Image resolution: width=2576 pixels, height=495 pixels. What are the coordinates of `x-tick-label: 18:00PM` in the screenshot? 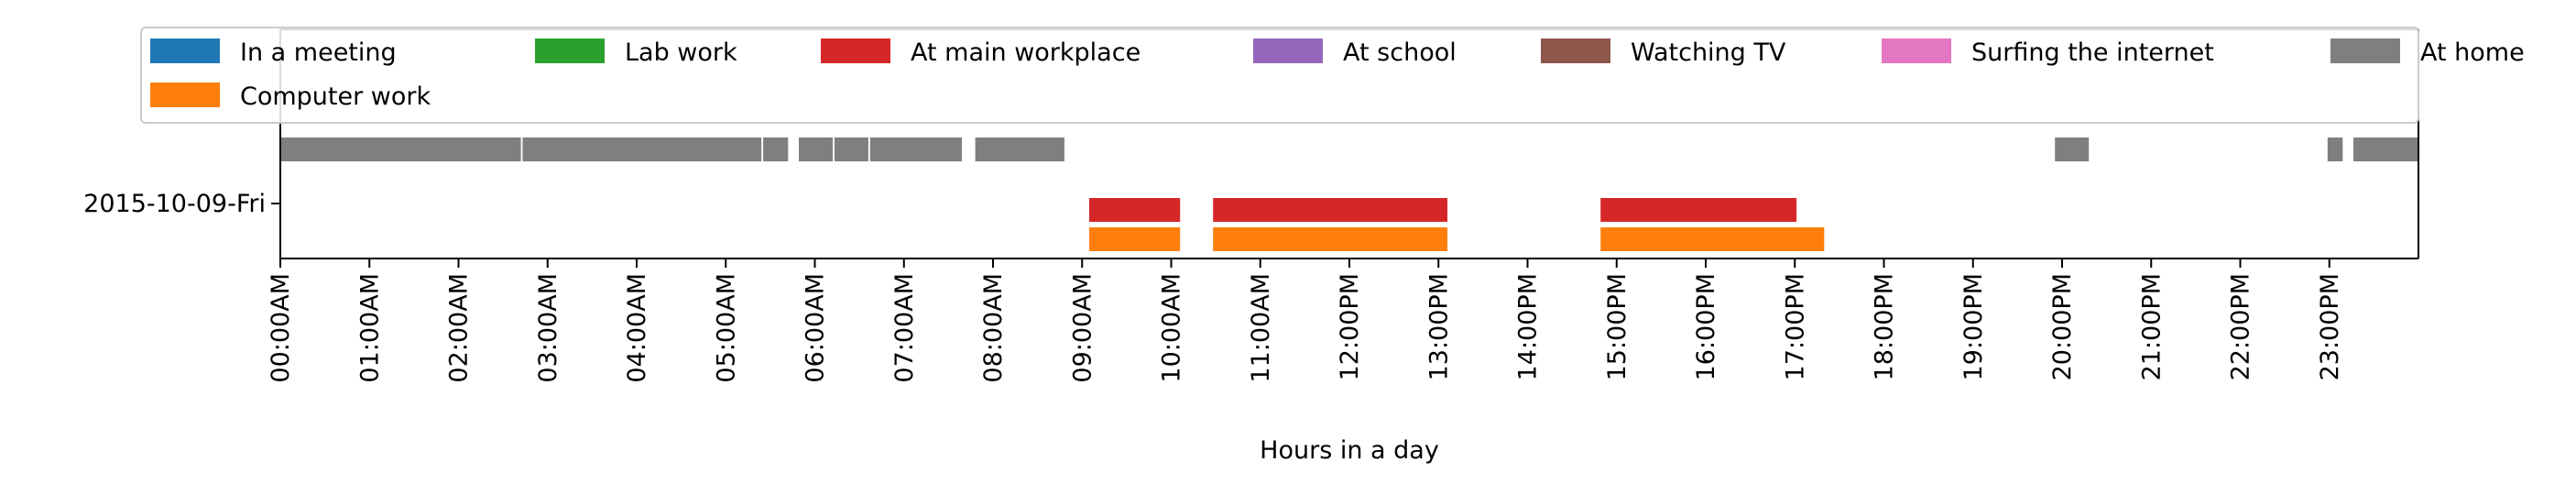 It's located at (1885, 326).